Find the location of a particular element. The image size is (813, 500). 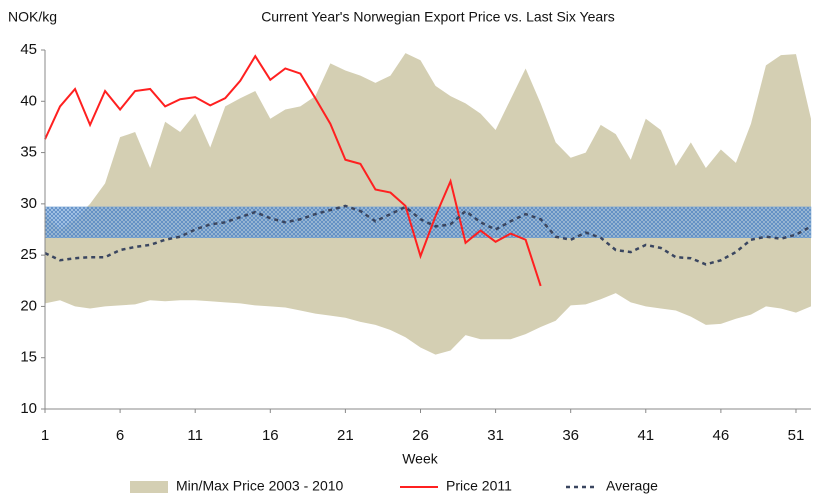

average-line is located at coordinates (428, 235).